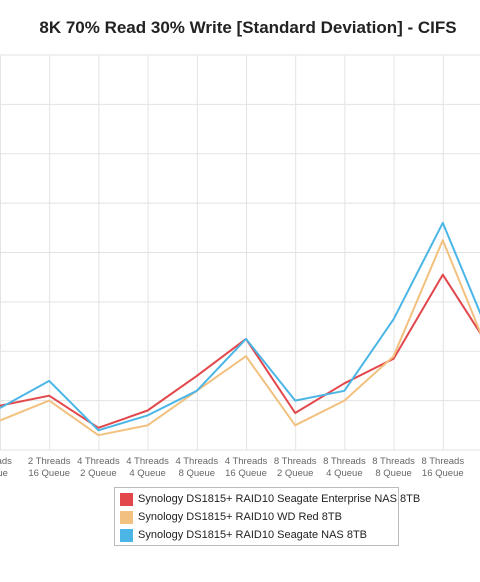  I want to click on x-tick-label: readseue, so click(6, 467).